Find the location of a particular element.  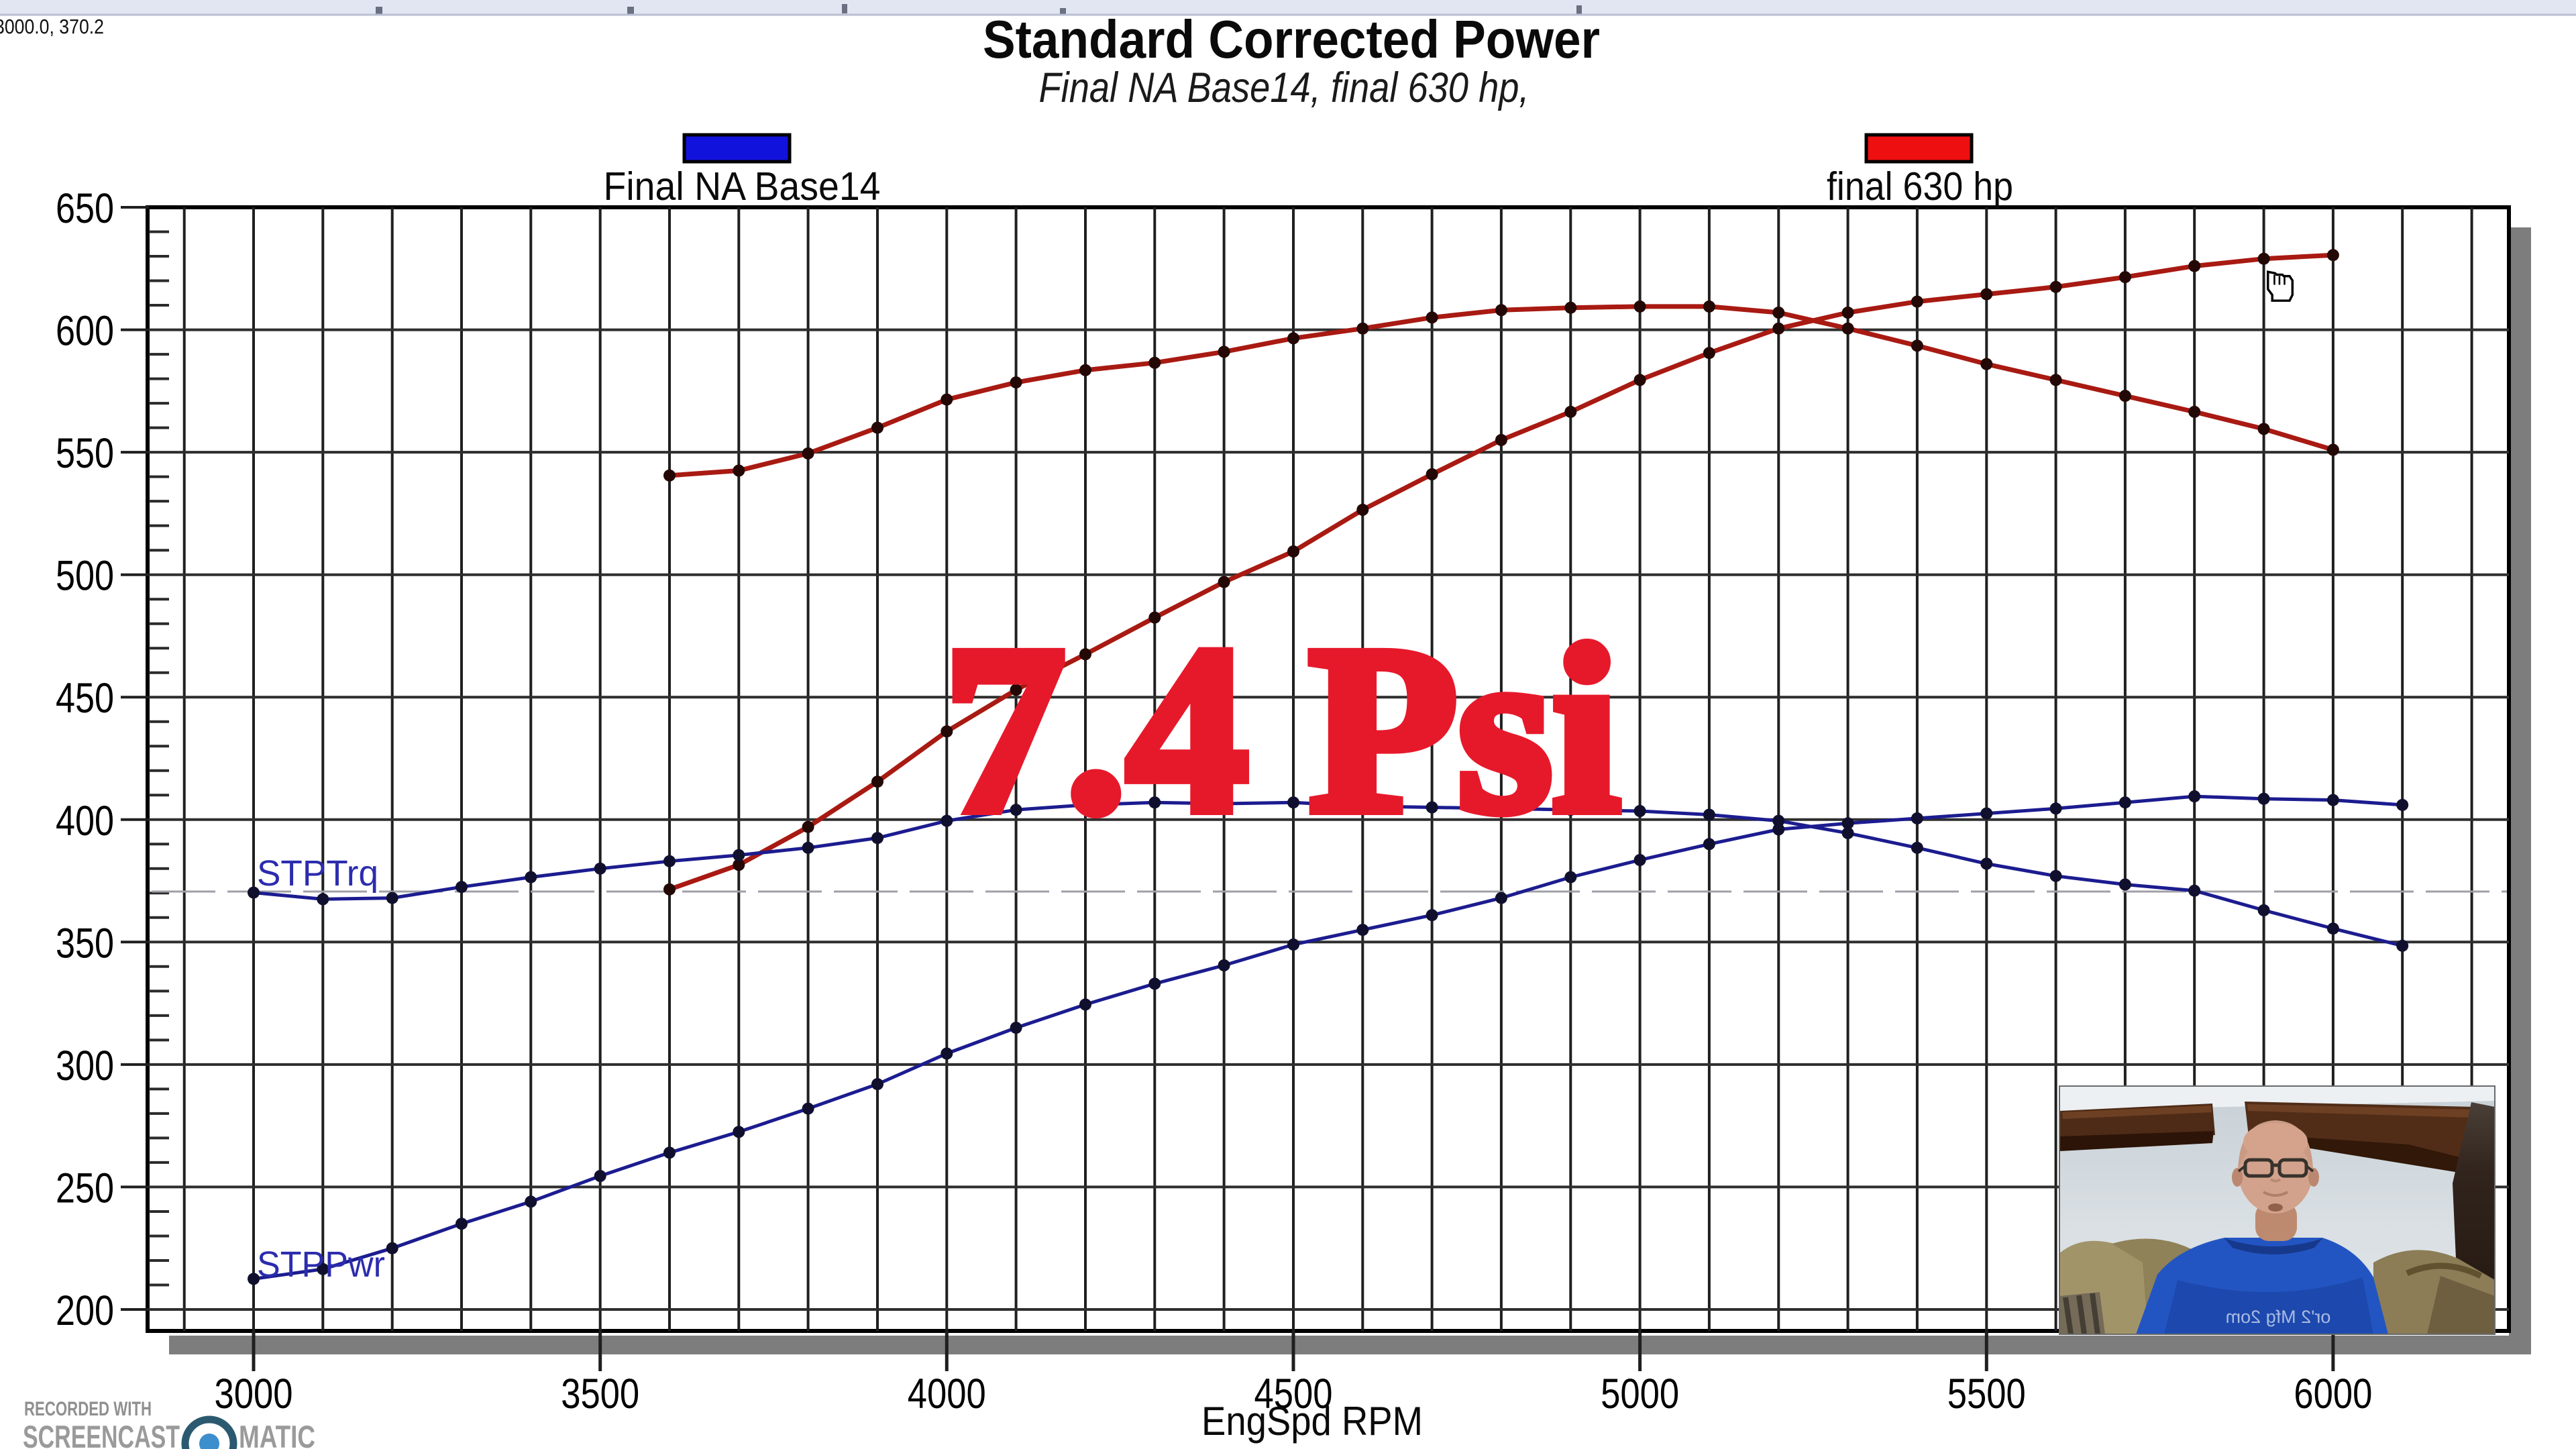

svg-text: 3000 is located at coordinates (254, 1394).